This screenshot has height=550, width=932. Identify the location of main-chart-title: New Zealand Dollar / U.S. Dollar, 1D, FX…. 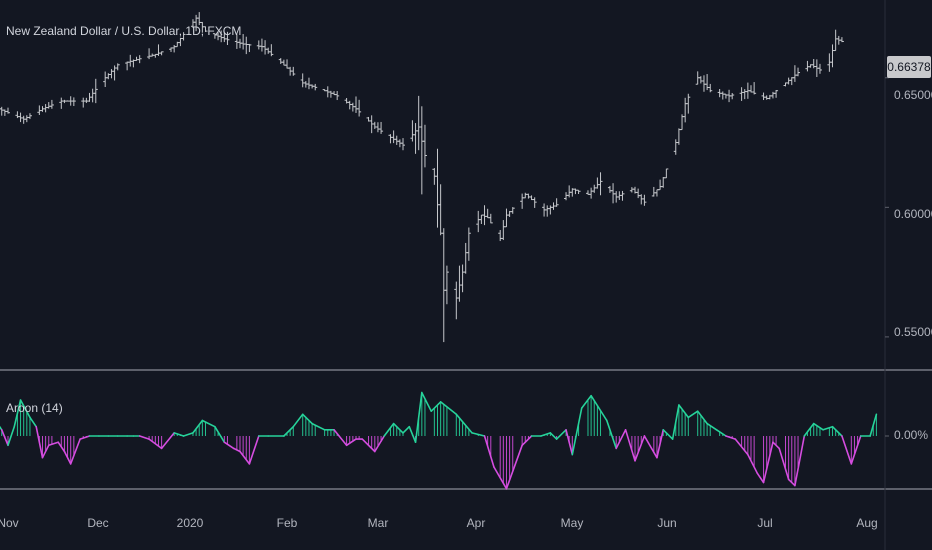
(124, 31).